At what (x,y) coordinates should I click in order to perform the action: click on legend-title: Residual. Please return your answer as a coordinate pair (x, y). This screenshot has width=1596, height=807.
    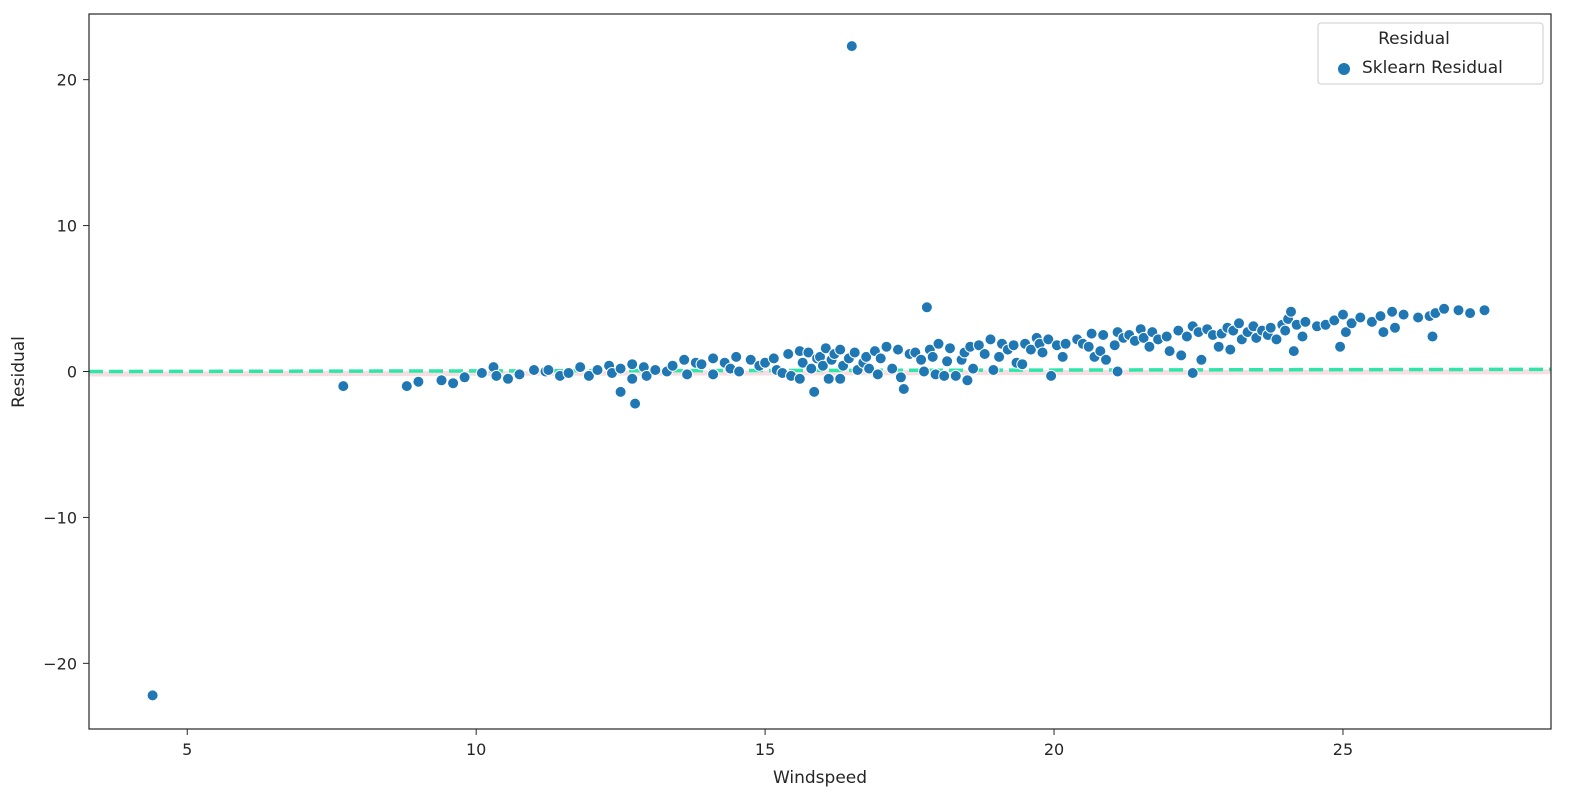
    Looking at the image, I should click on (1414, 39).